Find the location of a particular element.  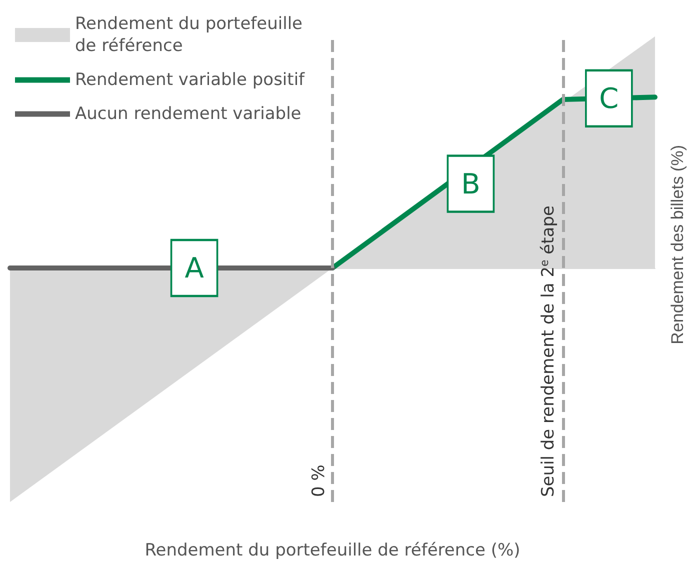

annotation: C is located at coordinates (609, 98).